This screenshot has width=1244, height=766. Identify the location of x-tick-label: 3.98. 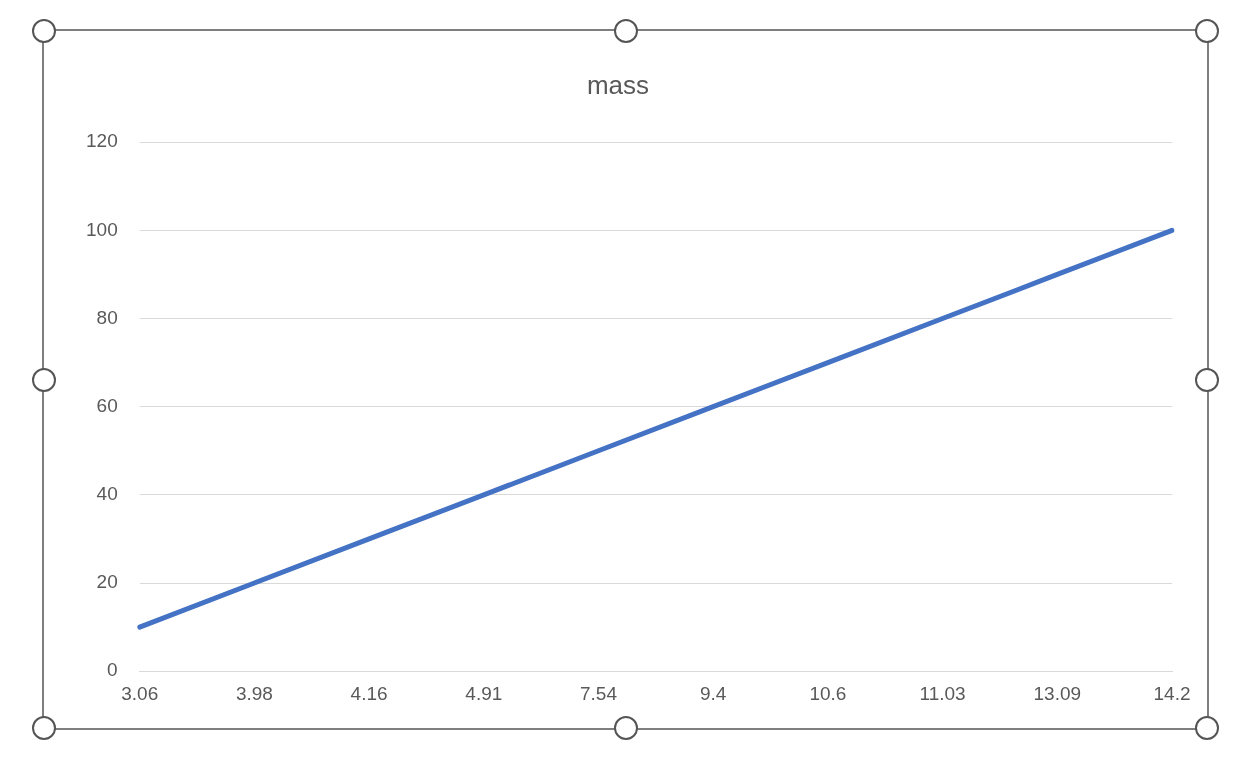
(254, 693).